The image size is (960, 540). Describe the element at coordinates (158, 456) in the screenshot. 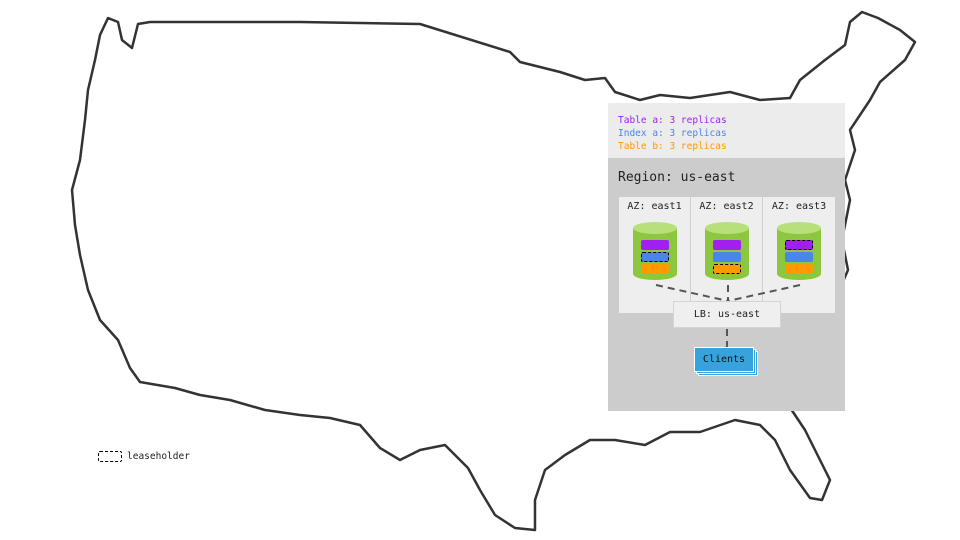

I see `leaseholder-key-label: leaseholder` at that location.